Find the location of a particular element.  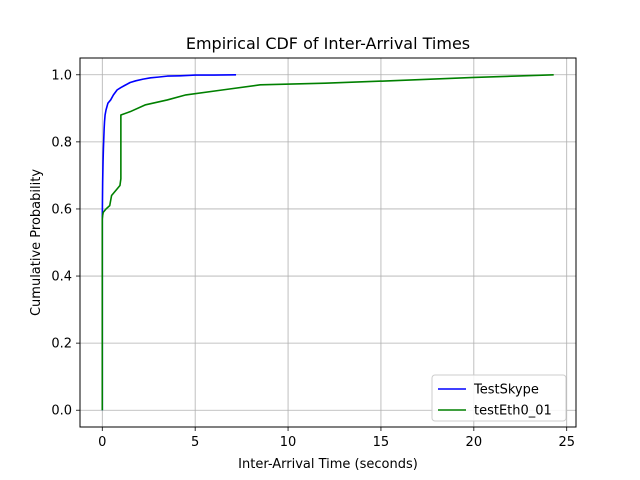

chart-title: Empirical CDF of Inter-Arrival Times is located at coordinates (328, 43).